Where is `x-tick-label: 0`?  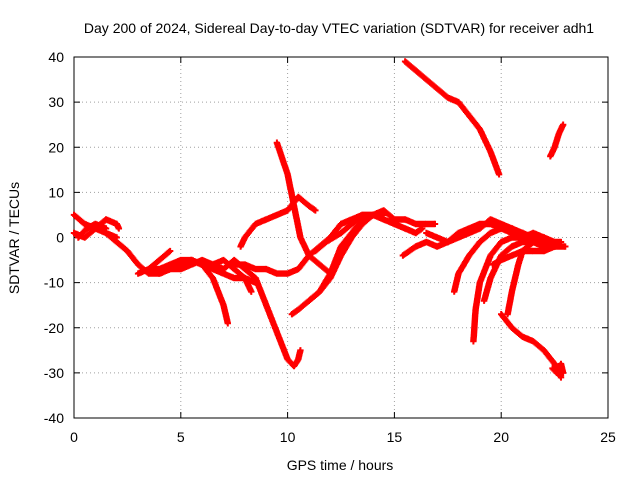
x-tick-label: 0 is located at coordinates (74, 437).